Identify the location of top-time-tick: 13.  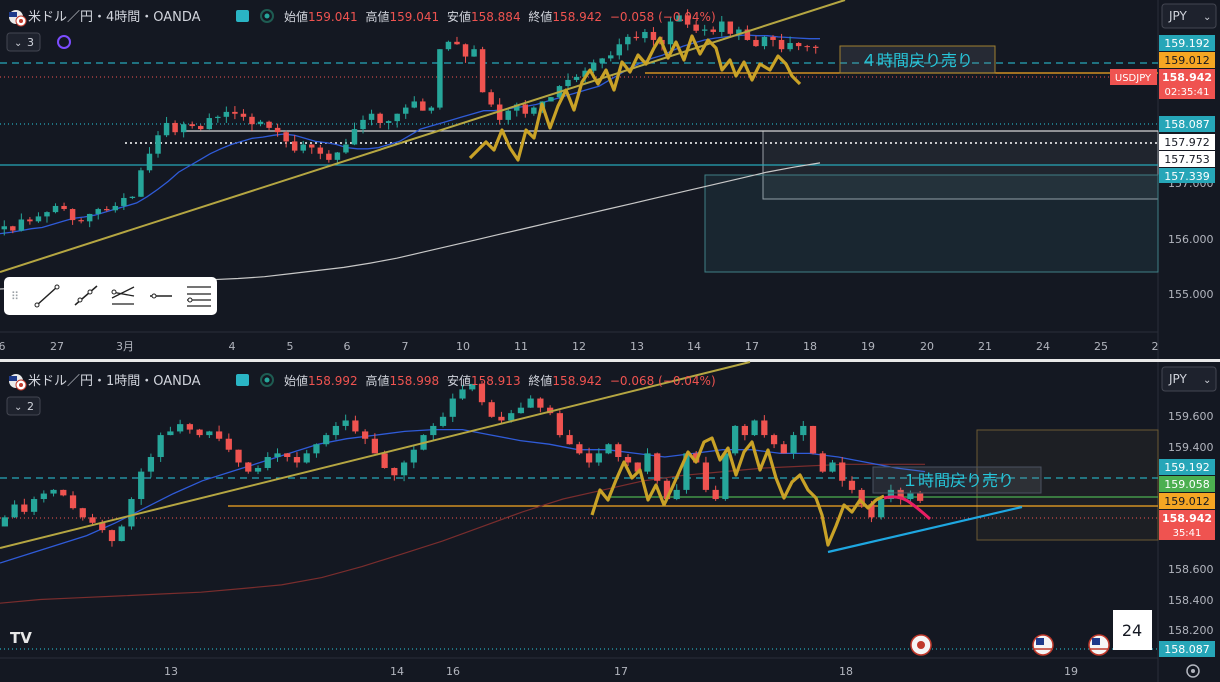
(637, 346).